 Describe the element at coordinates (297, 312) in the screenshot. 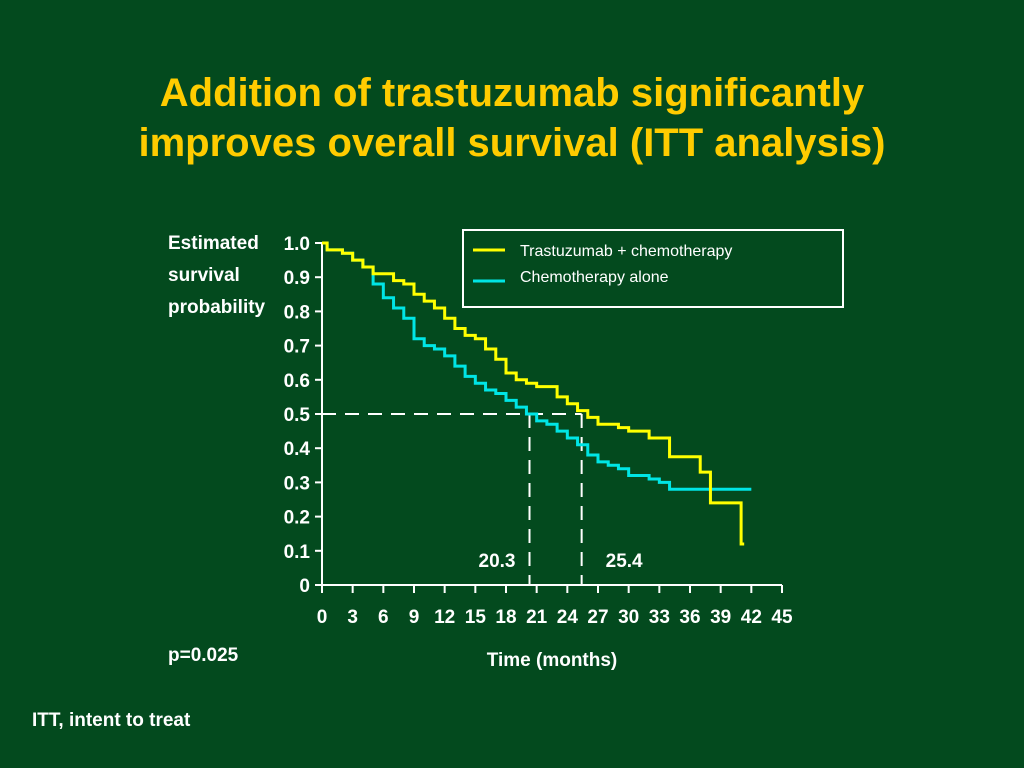

I see `y-tick-label: 0.8` at that location.